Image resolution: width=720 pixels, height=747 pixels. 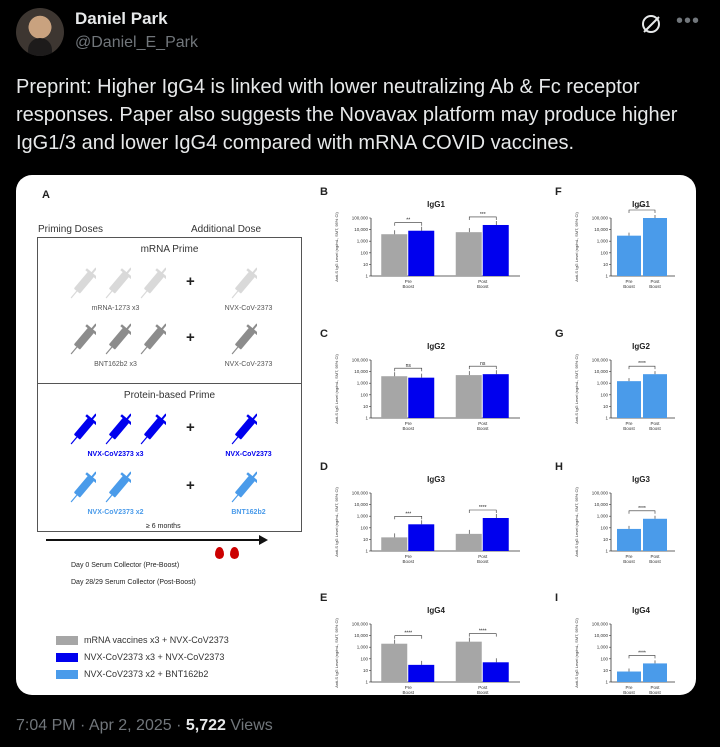 What do you see at coordinates (688, 21) in the screenshot?
I see `more-options-icon: •••` at bounding box center [688, 21].